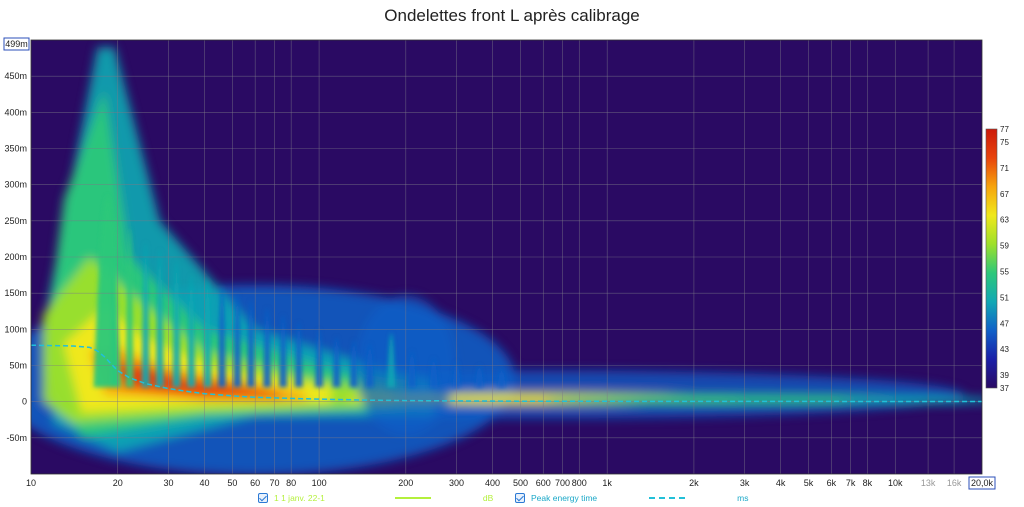  I want to click on x-tick-label: 7k, so click(851, 483).